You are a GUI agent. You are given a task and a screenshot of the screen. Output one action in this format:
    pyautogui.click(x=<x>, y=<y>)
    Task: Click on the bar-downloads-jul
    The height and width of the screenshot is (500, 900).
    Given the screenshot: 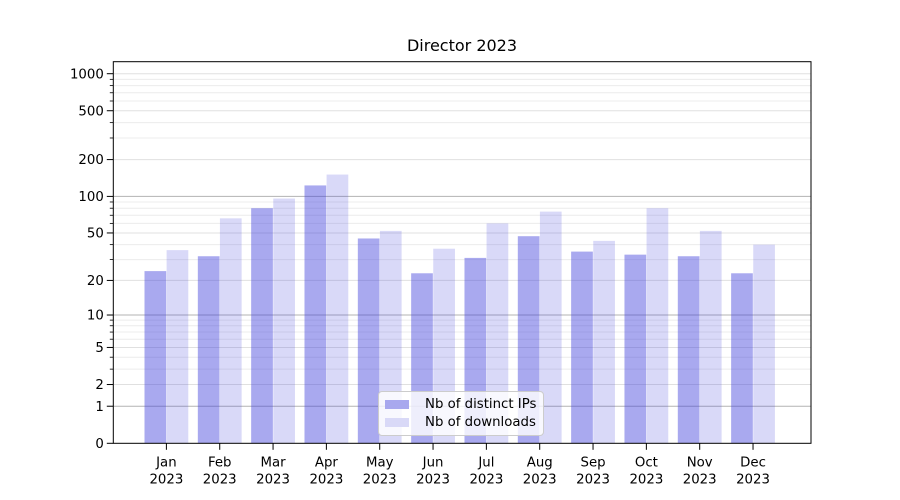 What is the action you would take?
    pyautogui.click(x=497, y=333)
    